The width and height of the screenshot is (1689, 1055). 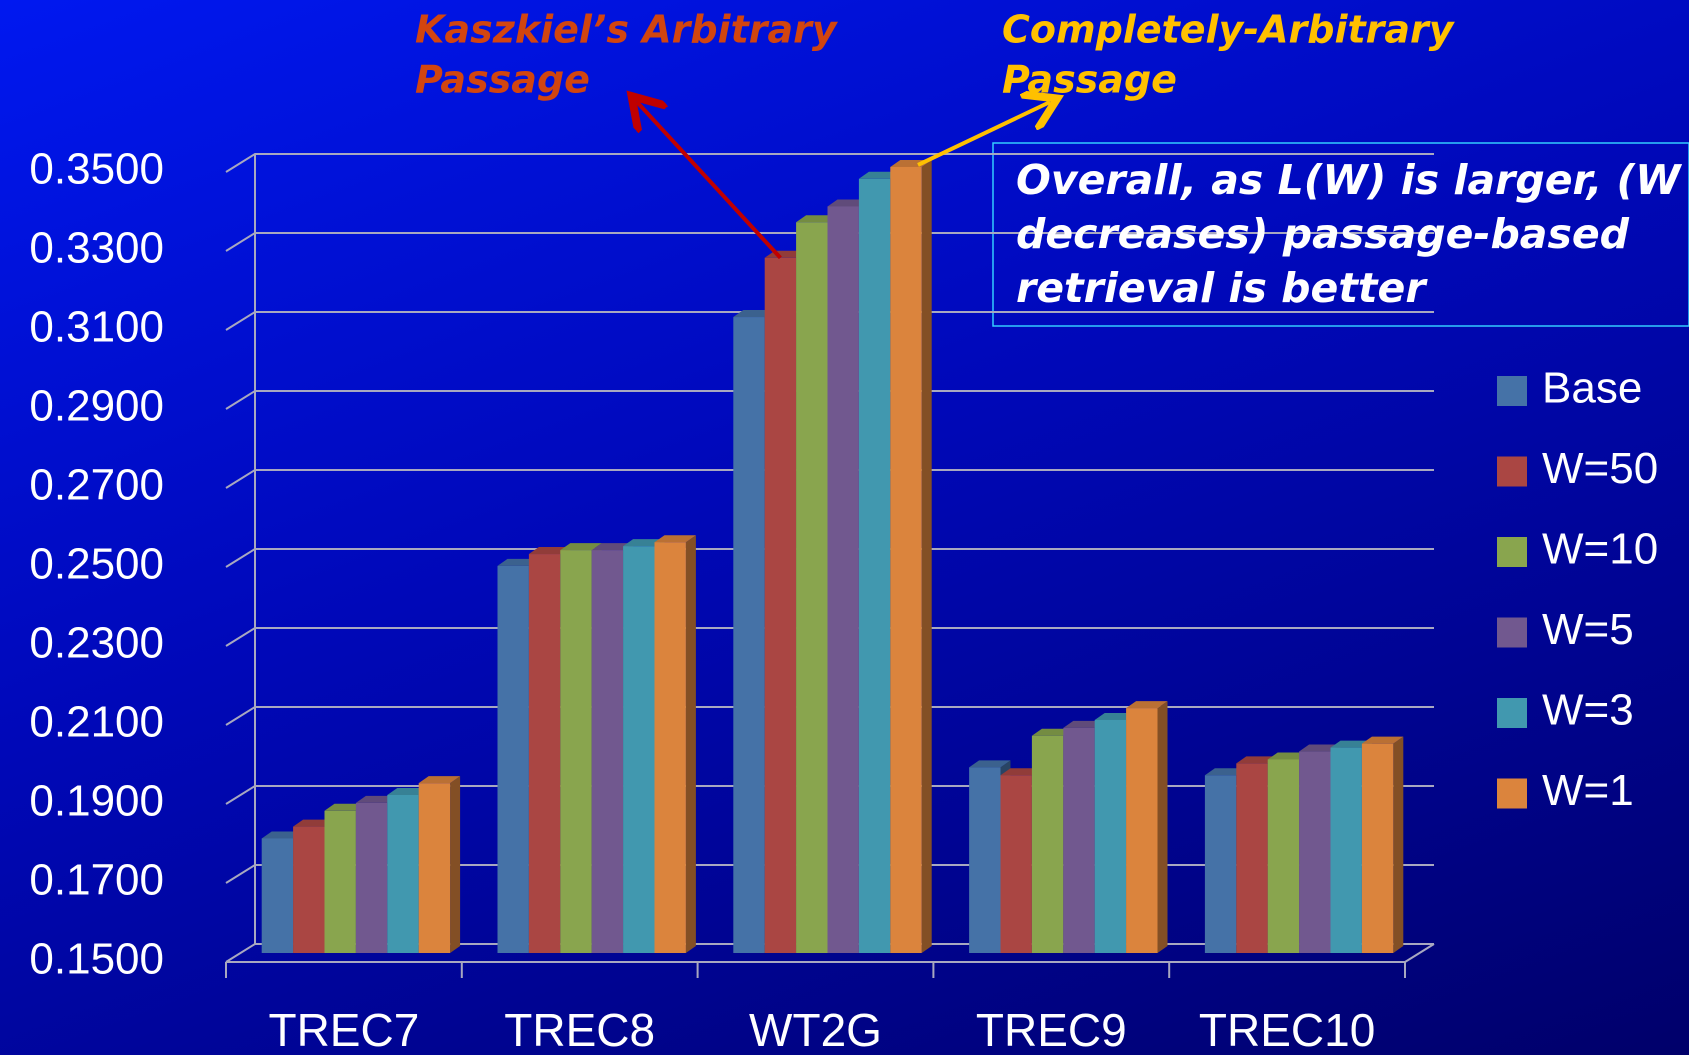 What do you see at coordinates (96, 169) in the screenshot?
I see `y-tick-label: 0.3500` at bounding box center [96, 169].